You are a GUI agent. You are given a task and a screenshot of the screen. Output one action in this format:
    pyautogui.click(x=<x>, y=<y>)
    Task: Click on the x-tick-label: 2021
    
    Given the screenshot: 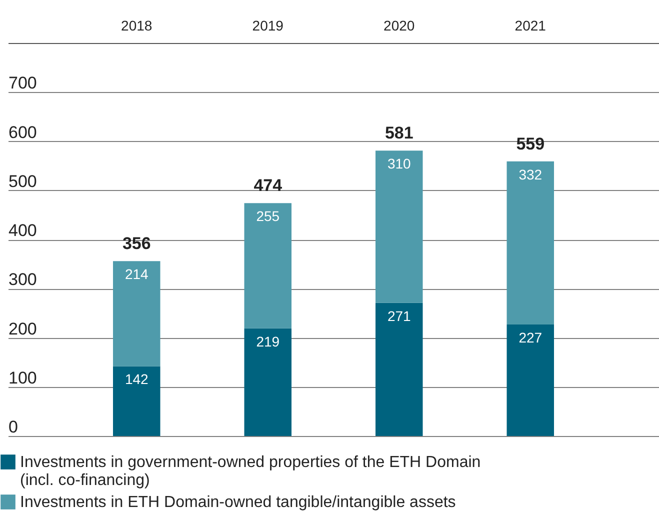 What is the action you would take?
    pyautogui.click(x=530, y=26)
    